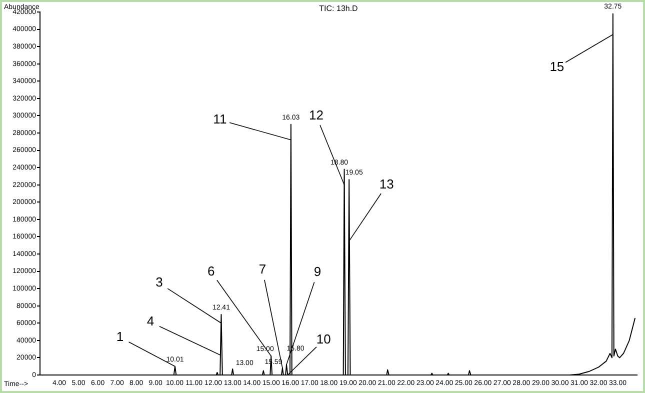  Describe the element at coordinates (211, 271) in the screenshot. I see `annotation: 6` at that location.